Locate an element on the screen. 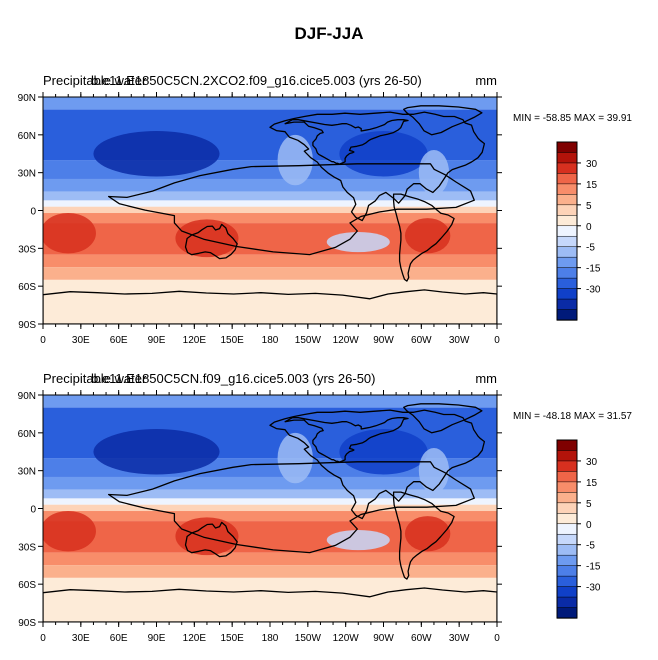 The height and width of the screenshot is (660, 658). x-tick-label: 60E is located at coordinates (119, 638).